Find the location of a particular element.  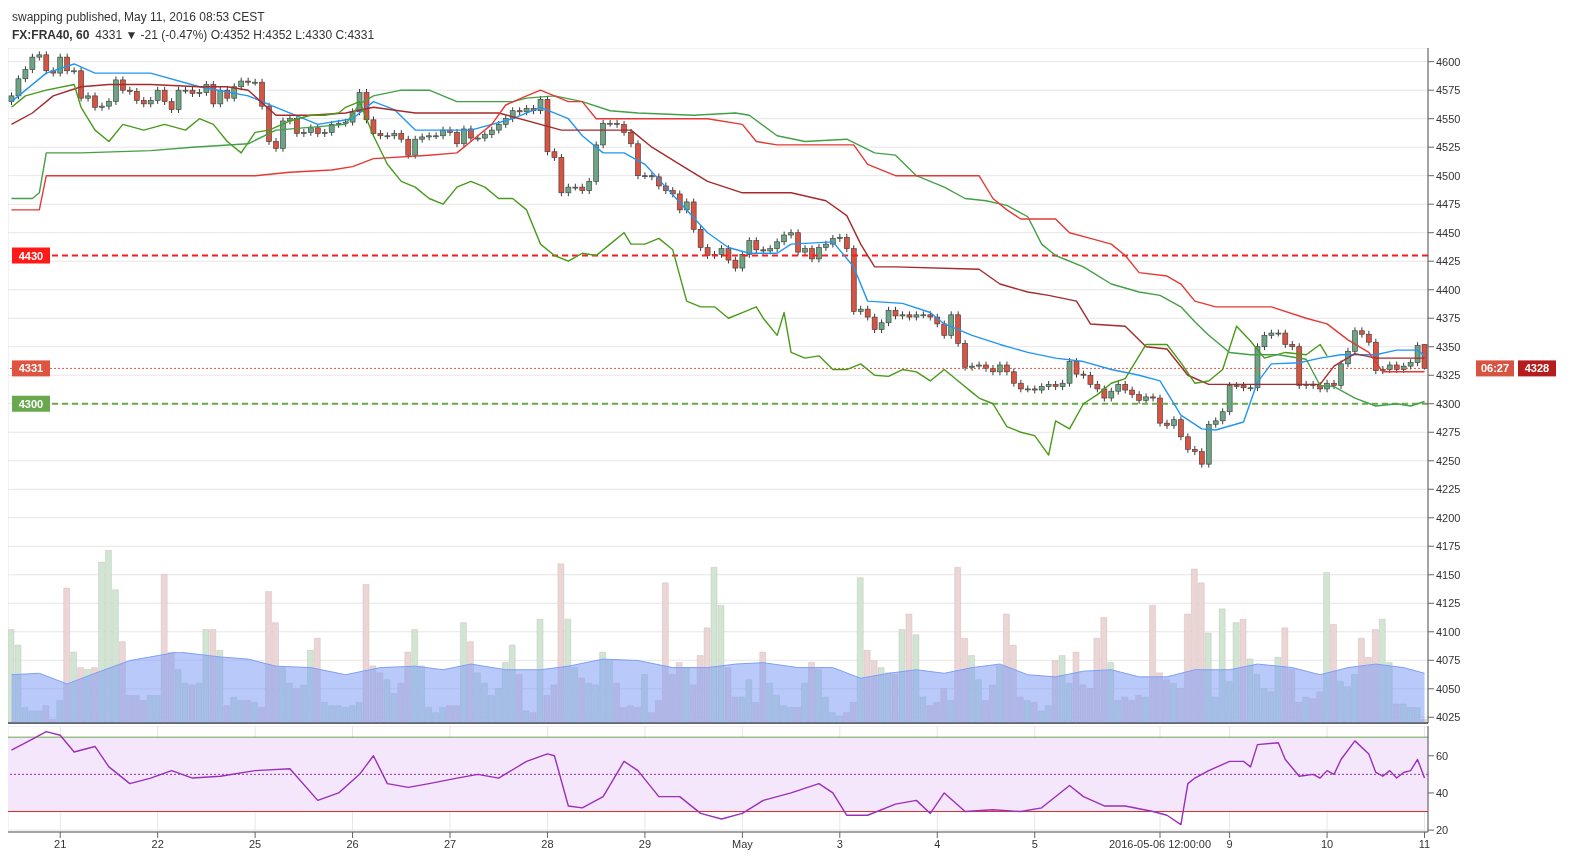

y-tick-label: 4100 is located at coordinates (1448, 631).